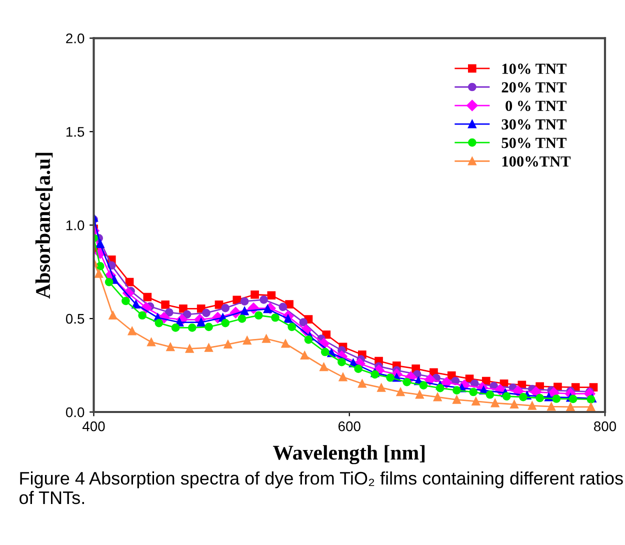 This screenshot has height=545, width=625. What do you see at coordinates (75, 412) in the screenshot?
I see `y-tick-label: 0.0` at bounding box center [75, 412].